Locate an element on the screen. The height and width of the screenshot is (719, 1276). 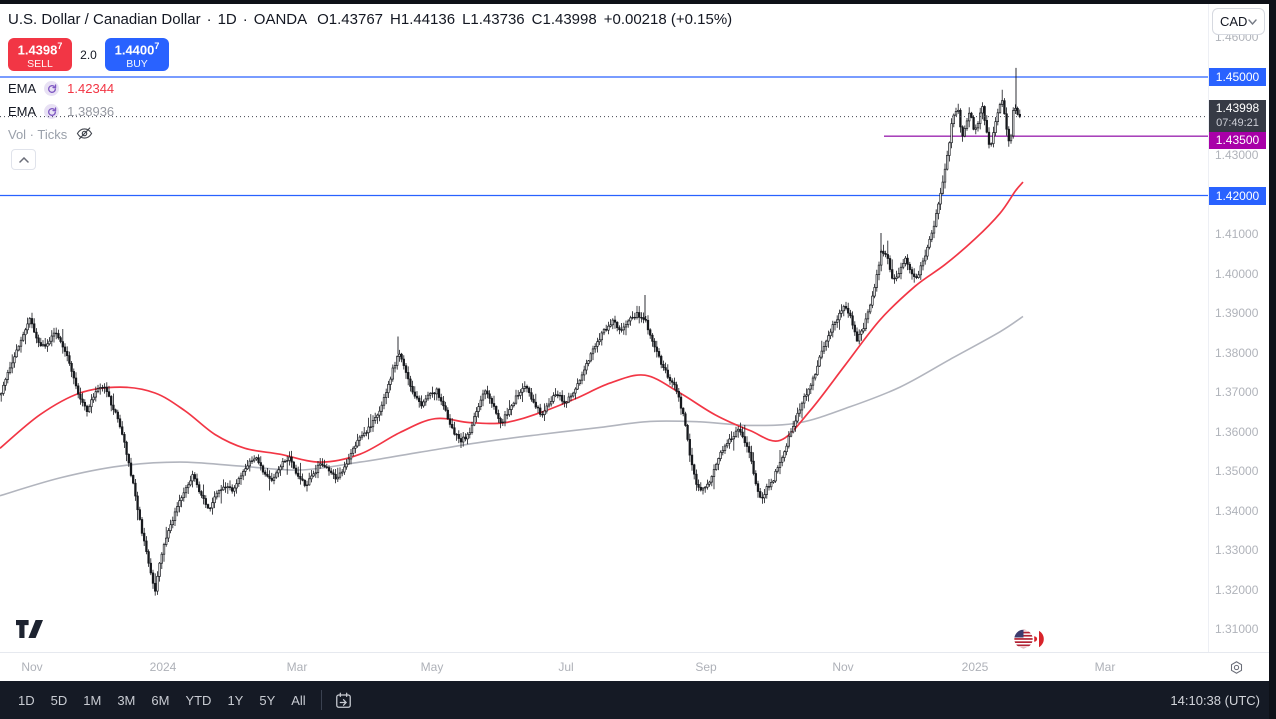
ema-fast-legend-row: EMA 1.42344 is located at coordinates (61, 88).